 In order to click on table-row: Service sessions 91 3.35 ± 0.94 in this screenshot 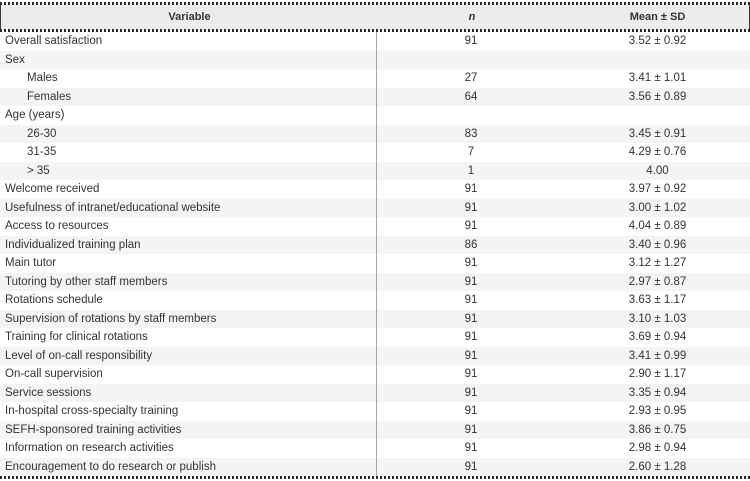, I will do `click(375, 392)`.